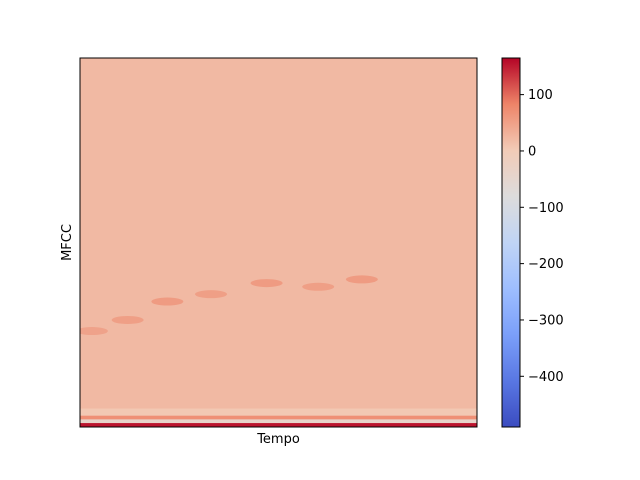 The height and width of the screenshot is (480, 640). Describe the element at coordinates (532, 151) in the screenshot. I see `colorbar-tick-label: 0` at that location.